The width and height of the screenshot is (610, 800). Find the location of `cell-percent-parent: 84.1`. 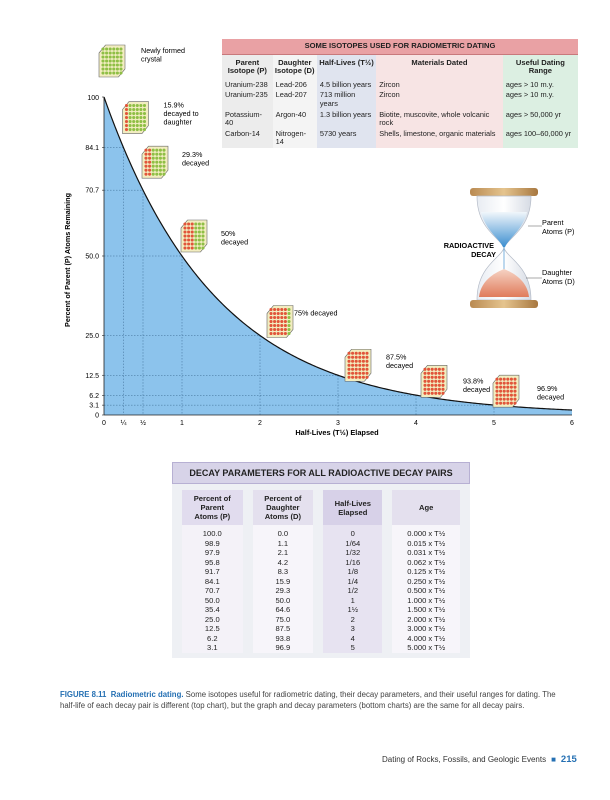

cell-percent-parent: 84.1 is located at coordinates (212, 581).